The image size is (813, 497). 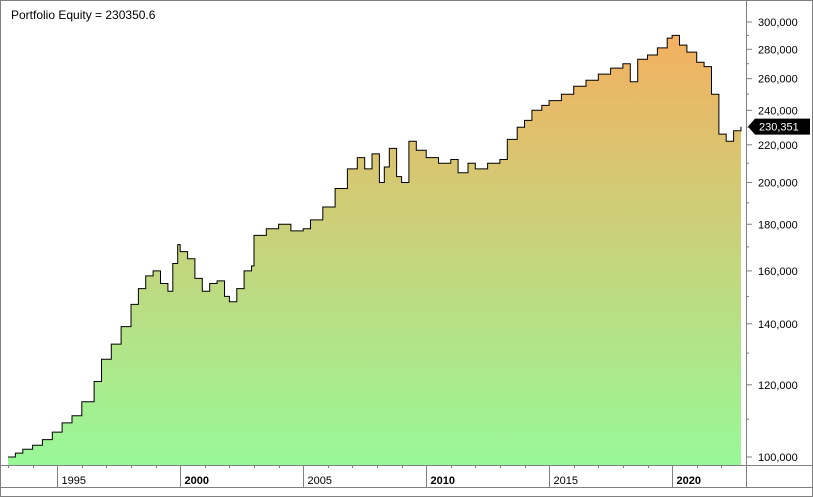 What do you see at coordinates (74, 481) in the screenshot?
I see `x-tick-label: 1995` at bounding box center [74, 481].